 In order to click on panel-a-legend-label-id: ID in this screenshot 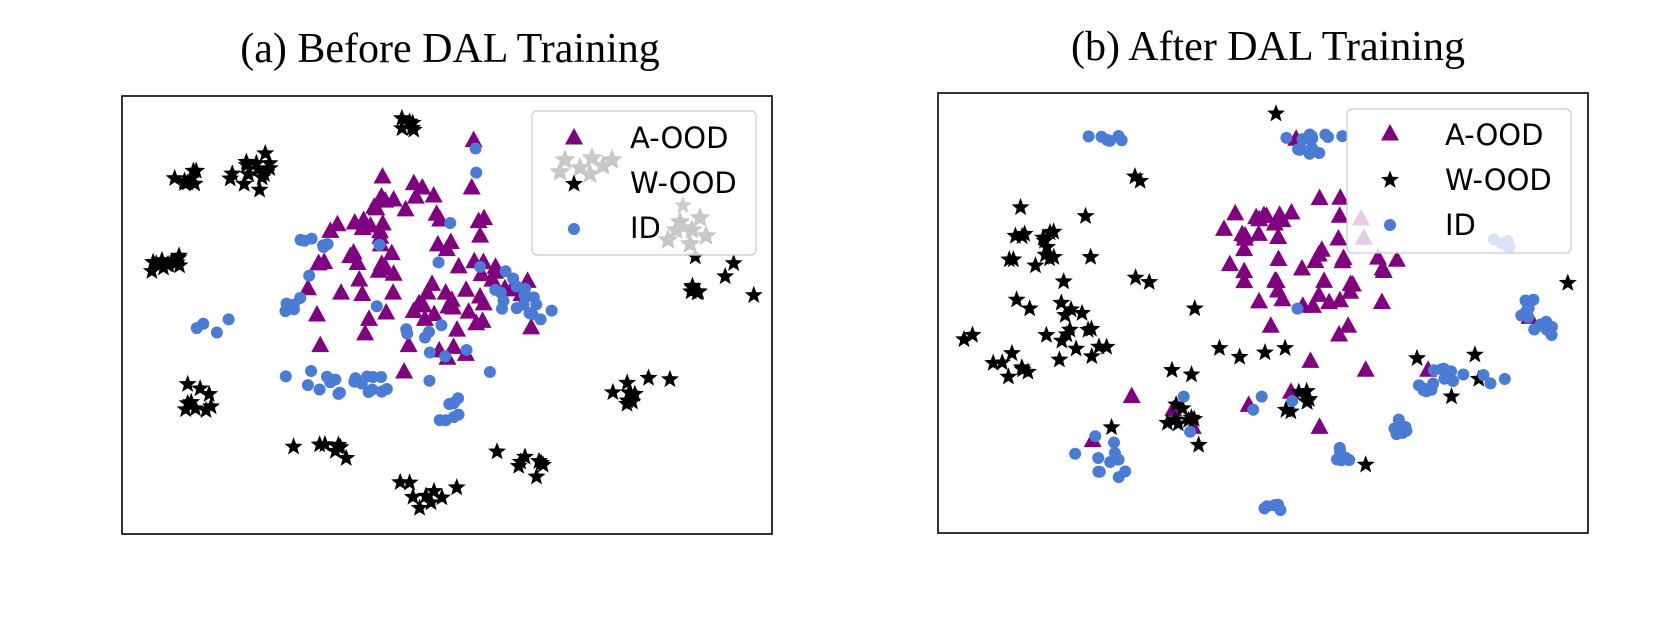, I will do `click(645, 228)`.